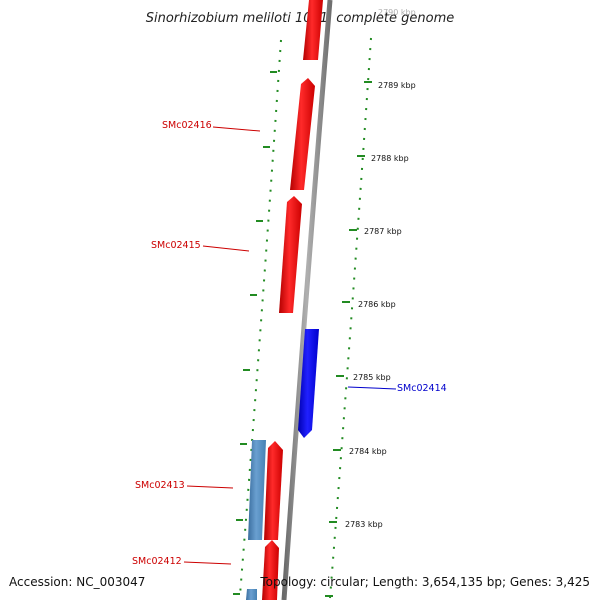 Image resolution: width=600 pixels, height=600 pixels. What do you see at coordinates (377, 304) in the screenshot?
I see `tick-label-2786: 2786 kbp` at bounding box center [377, 304].